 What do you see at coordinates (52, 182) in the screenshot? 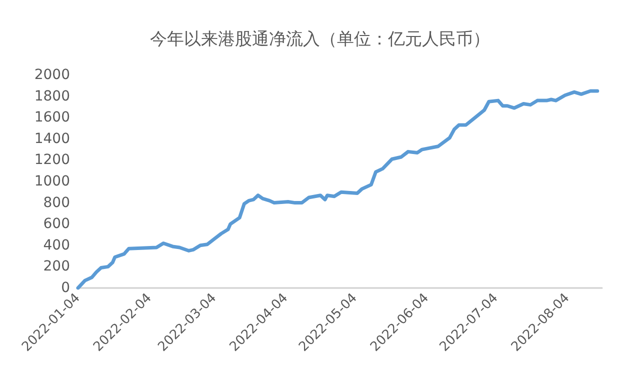
I see `y-tick-label: 1000` at bounding box center [52, 182].